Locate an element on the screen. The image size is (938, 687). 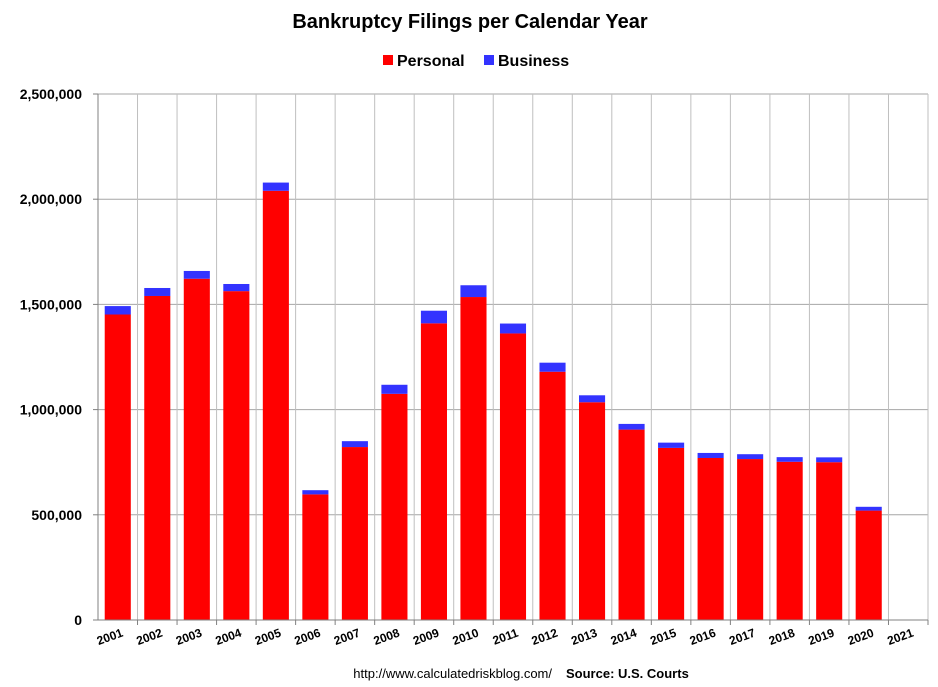
legend-label-business: Business is located at coordinates (533, 61).